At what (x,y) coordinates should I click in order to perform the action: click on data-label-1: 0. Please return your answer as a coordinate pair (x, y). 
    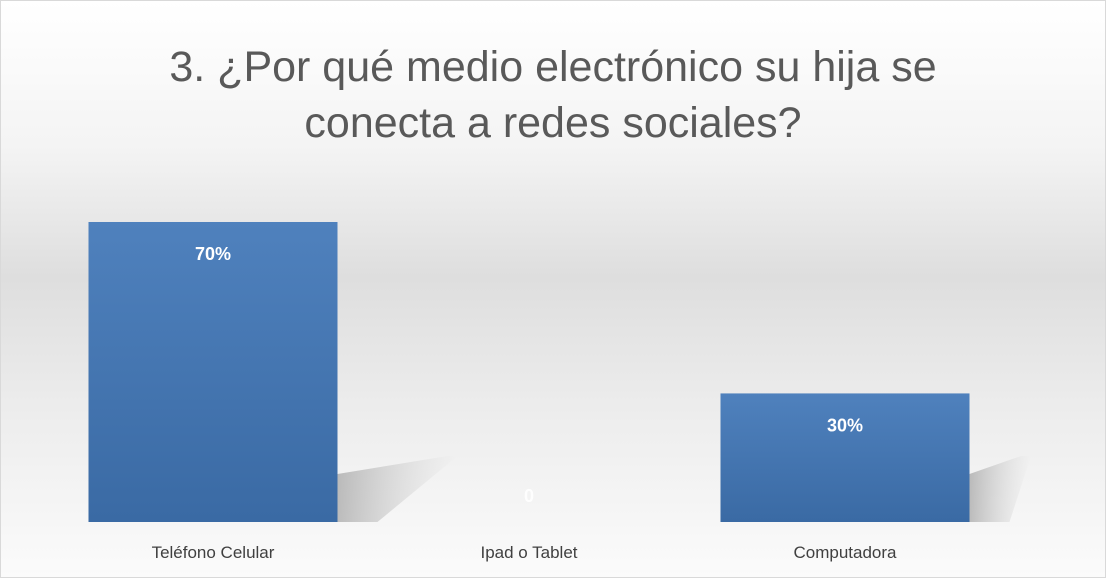
    Looking at the image, I should click on (529, 496).